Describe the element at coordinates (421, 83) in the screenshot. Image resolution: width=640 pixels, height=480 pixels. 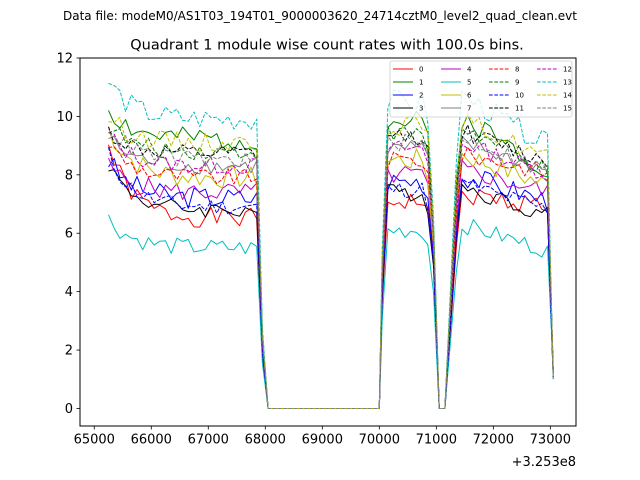
I see `legend-label-1: 1` at that location.